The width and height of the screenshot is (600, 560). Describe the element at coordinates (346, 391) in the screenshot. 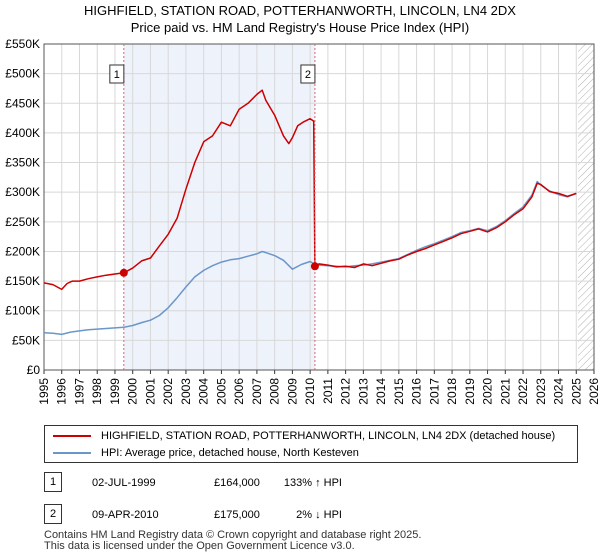

I see `x-tick-label: 2012` at that location.